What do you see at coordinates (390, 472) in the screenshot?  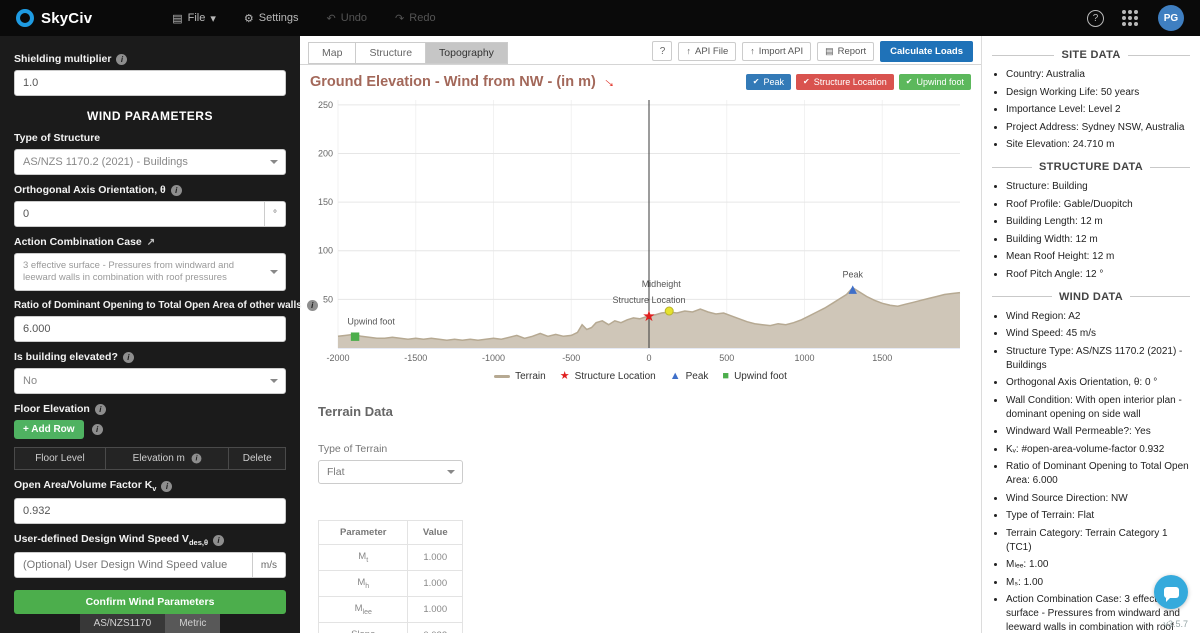 I see `type-of-terrain-select: Flat` at bounding box center [390, 472].